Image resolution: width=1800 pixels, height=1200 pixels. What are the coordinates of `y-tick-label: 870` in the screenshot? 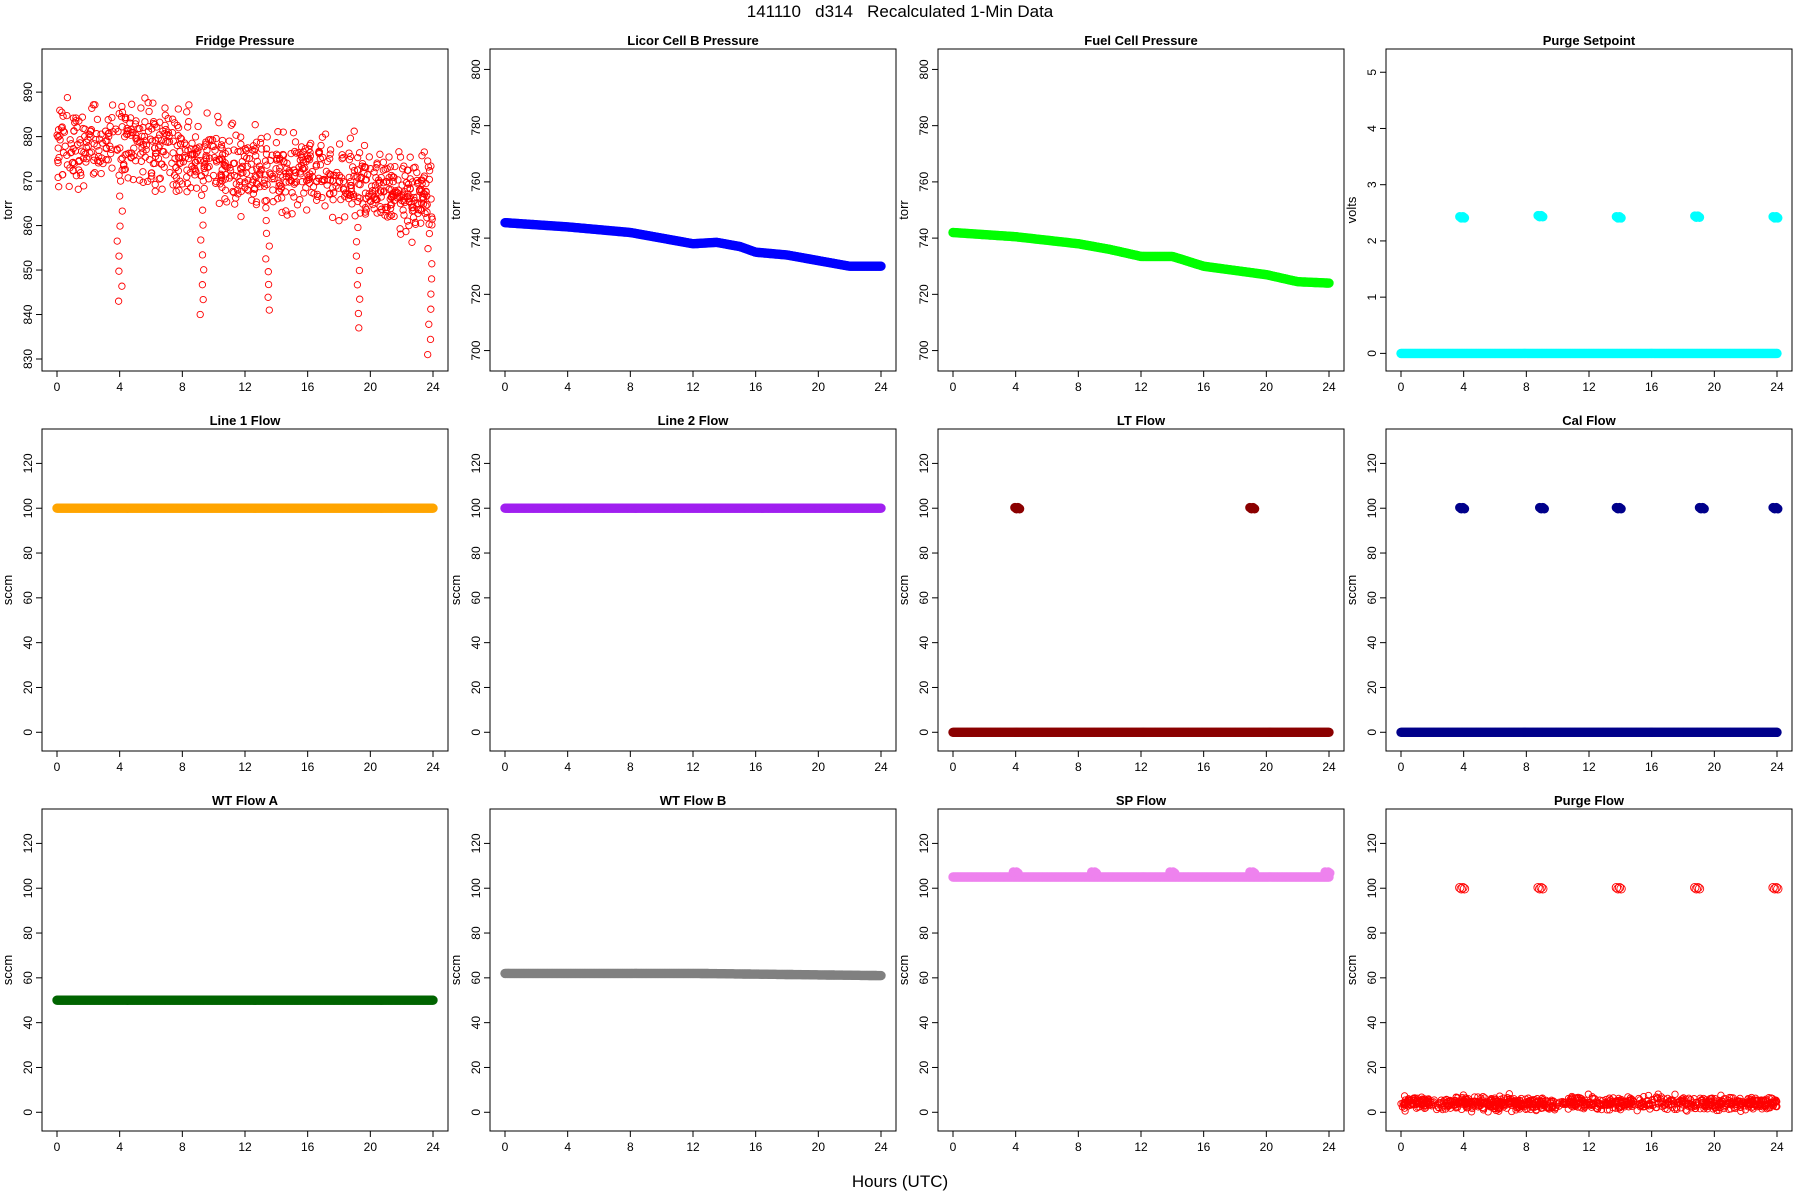 It's located at (28, 181).